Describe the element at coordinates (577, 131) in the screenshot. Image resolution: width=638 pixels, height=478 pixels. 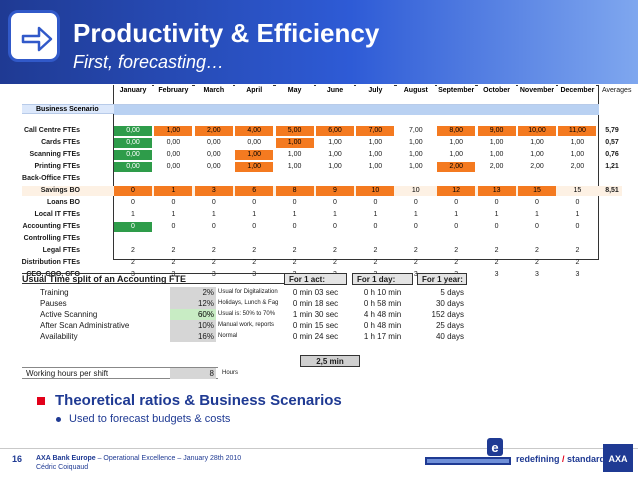
I see `table-cell: 11,00` at that location.